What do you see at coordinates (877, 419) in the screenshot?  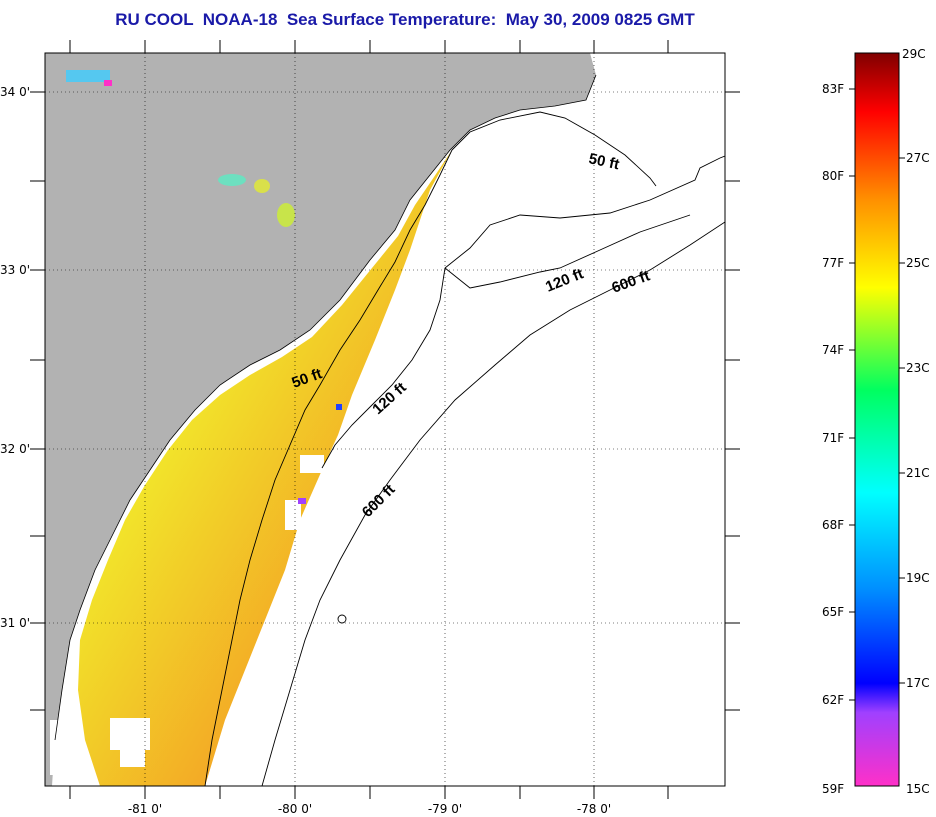 I see `temperature-colorbar` at bounding box center [877, 419].